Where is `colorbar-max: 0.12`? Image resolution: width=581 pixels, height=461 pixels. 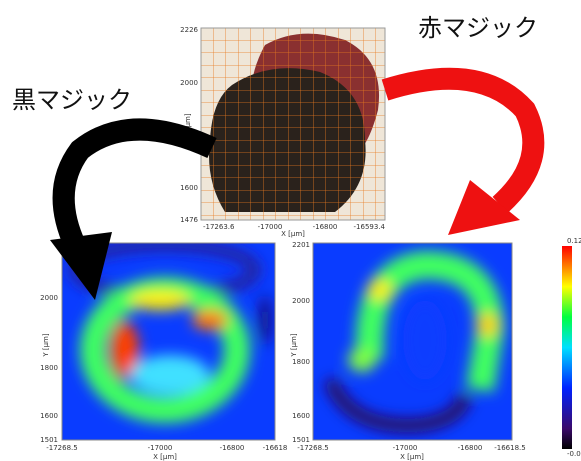 colorbar-max: 0.12 is located at coordinates (574, 241).